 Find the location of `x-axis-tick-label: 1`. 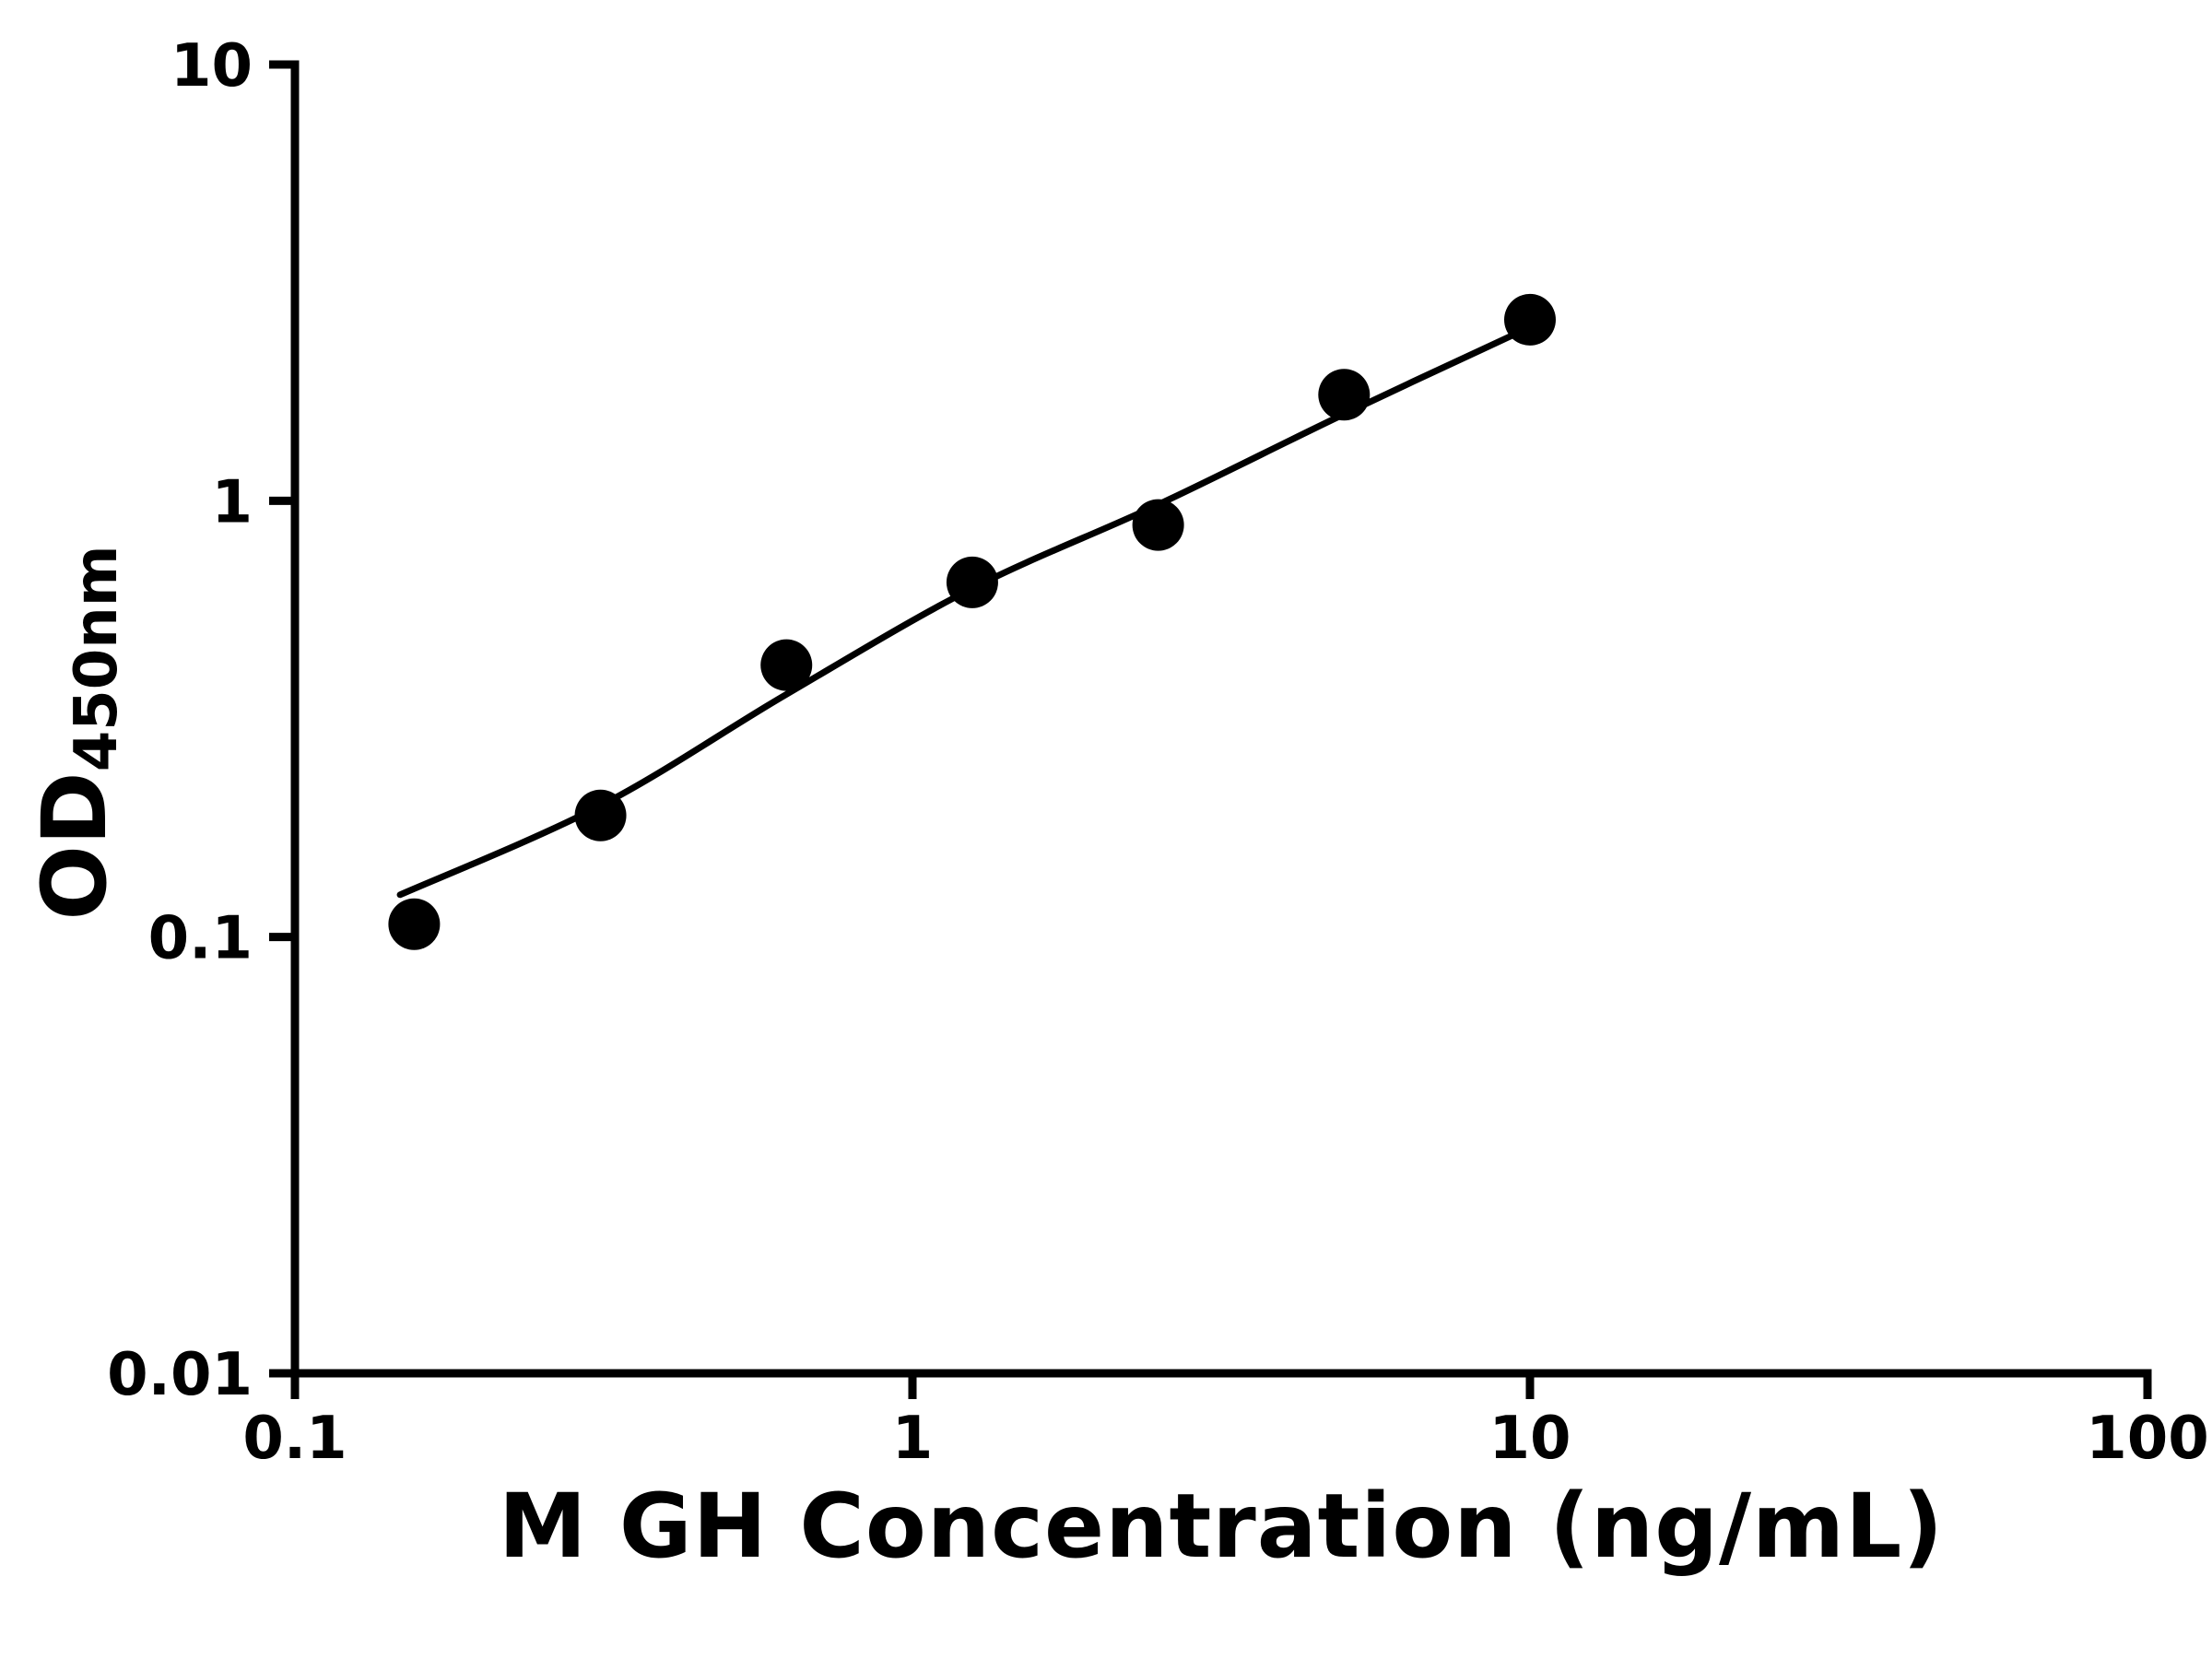

x-axis-tick-label: 1 is located at coordinates (913, 1439).